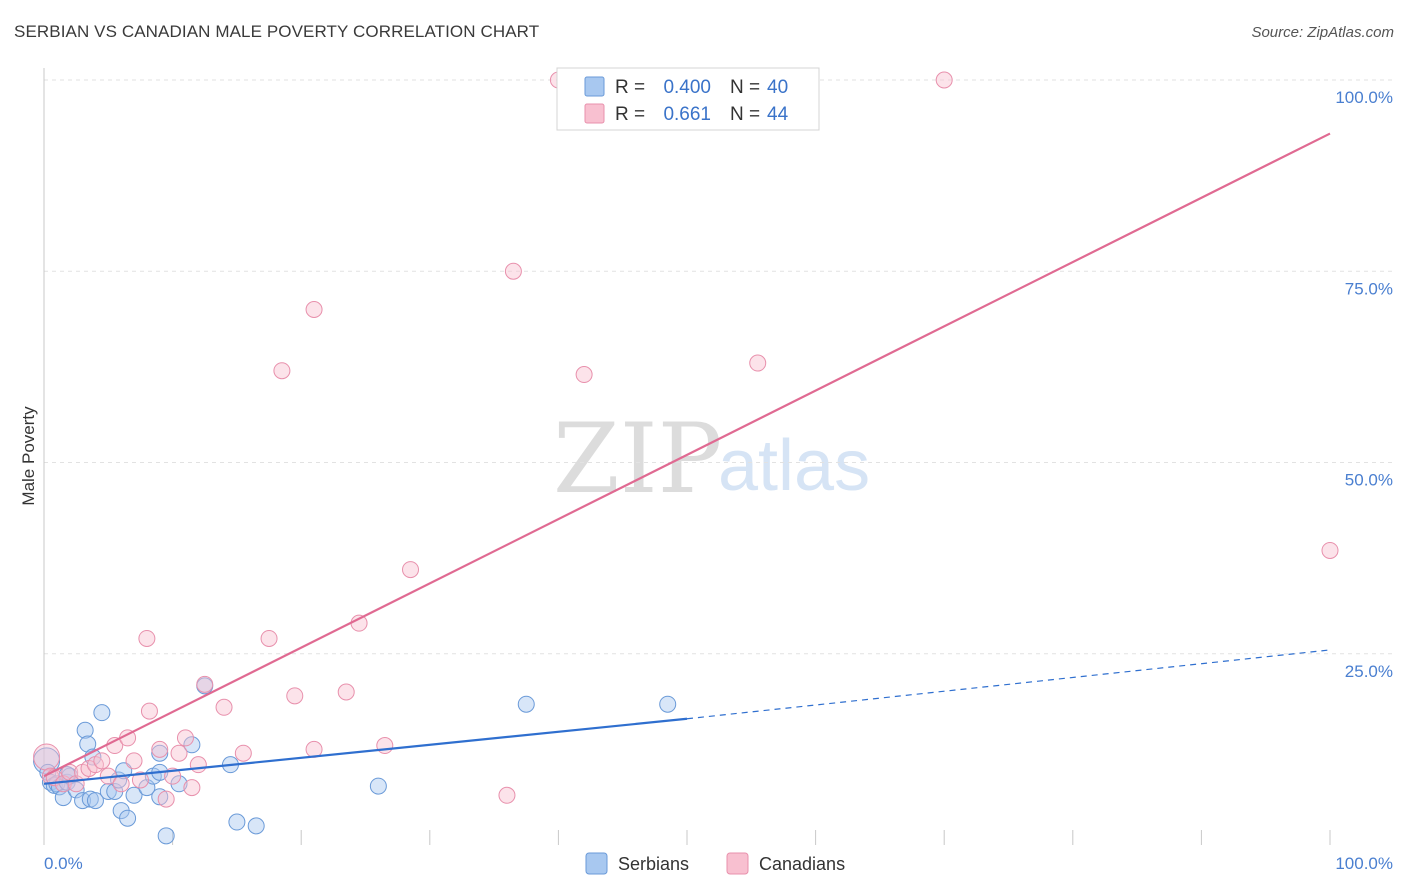  What do you see at coordinates (1364, 97) in the screenshot?
I see `y-tick-label-100: 100.0%` at bounding box center [1364, 97].